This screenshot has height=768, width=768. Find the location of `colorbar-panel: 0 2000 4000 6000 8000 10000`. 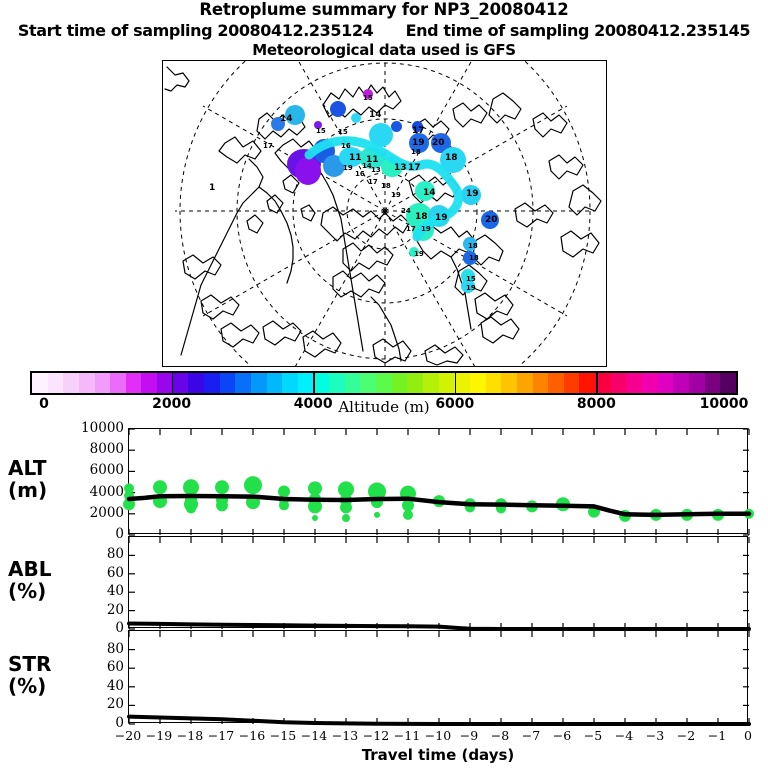

colorbar-panel: 0 2000 4000 6000 8000 10000 is located at coordinates (389, 391).